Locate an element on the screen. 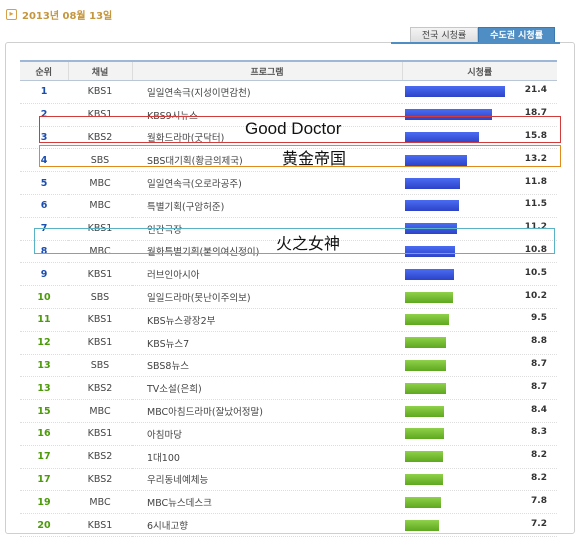  program-cell: SBS8뉴스 is located at coordinates (267, 366).